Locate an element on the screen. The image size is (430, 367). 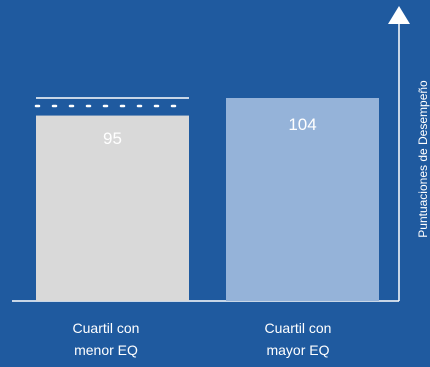
category-label-low-eq: Cuartil con menor EQ is located at coordinates (106, 339).